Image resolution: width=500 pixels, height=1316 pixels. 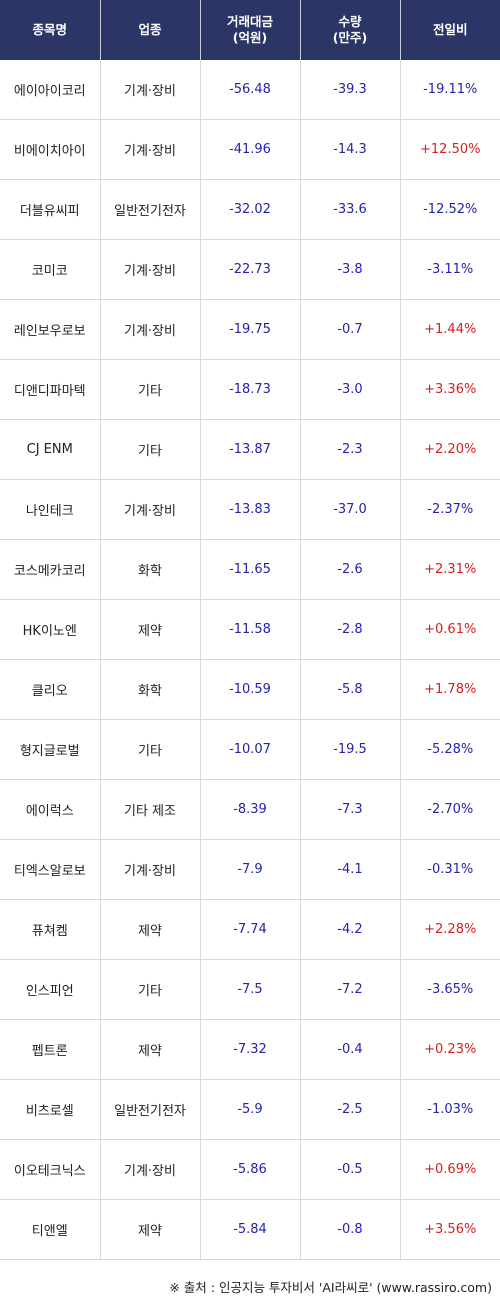 What do you see at coordinates (450, 449) in the screenshot?
I see `price-change: +2.20%` at bounding box center [450, 449].